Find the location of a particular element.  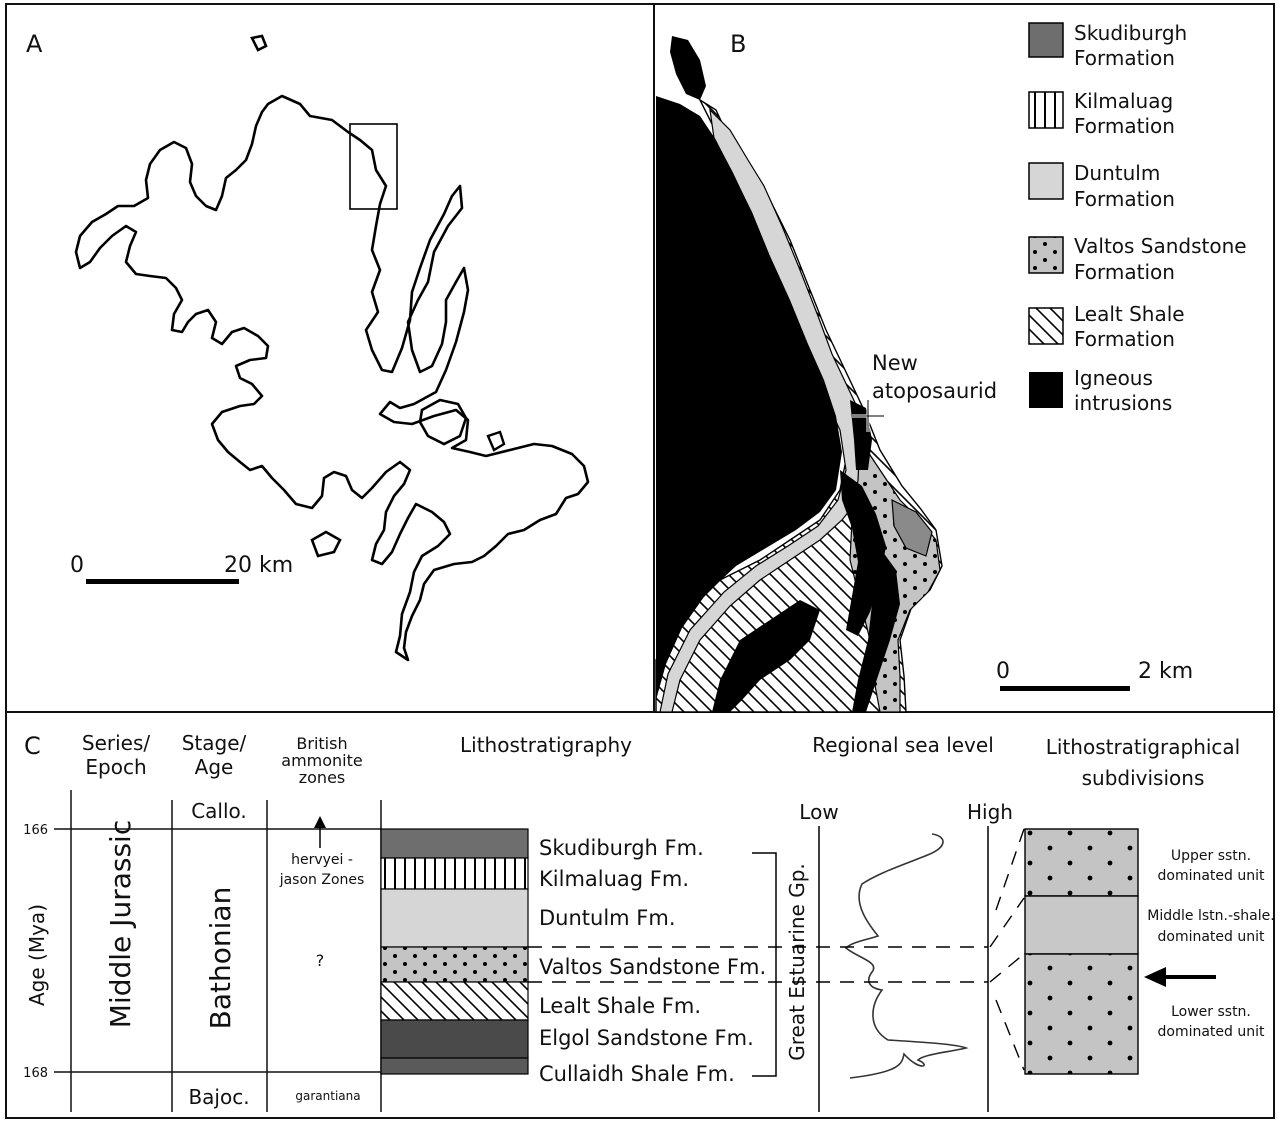

formation-label: Lealt Shale Fm. is located at coordinates (620, 1006).